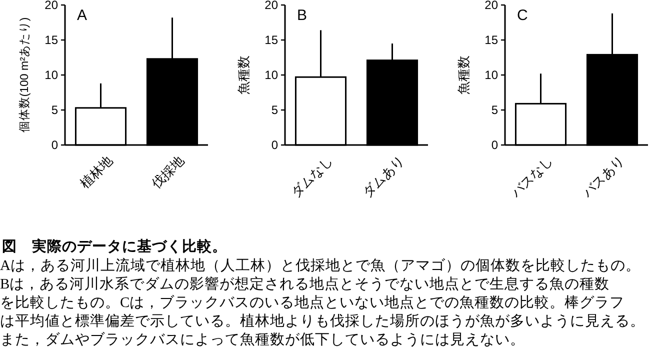 The height and width of the screenshot is (347, 660). Describe the element at coordinates (82, 15) in the screenshot. I see `chart-title: A` at that location.